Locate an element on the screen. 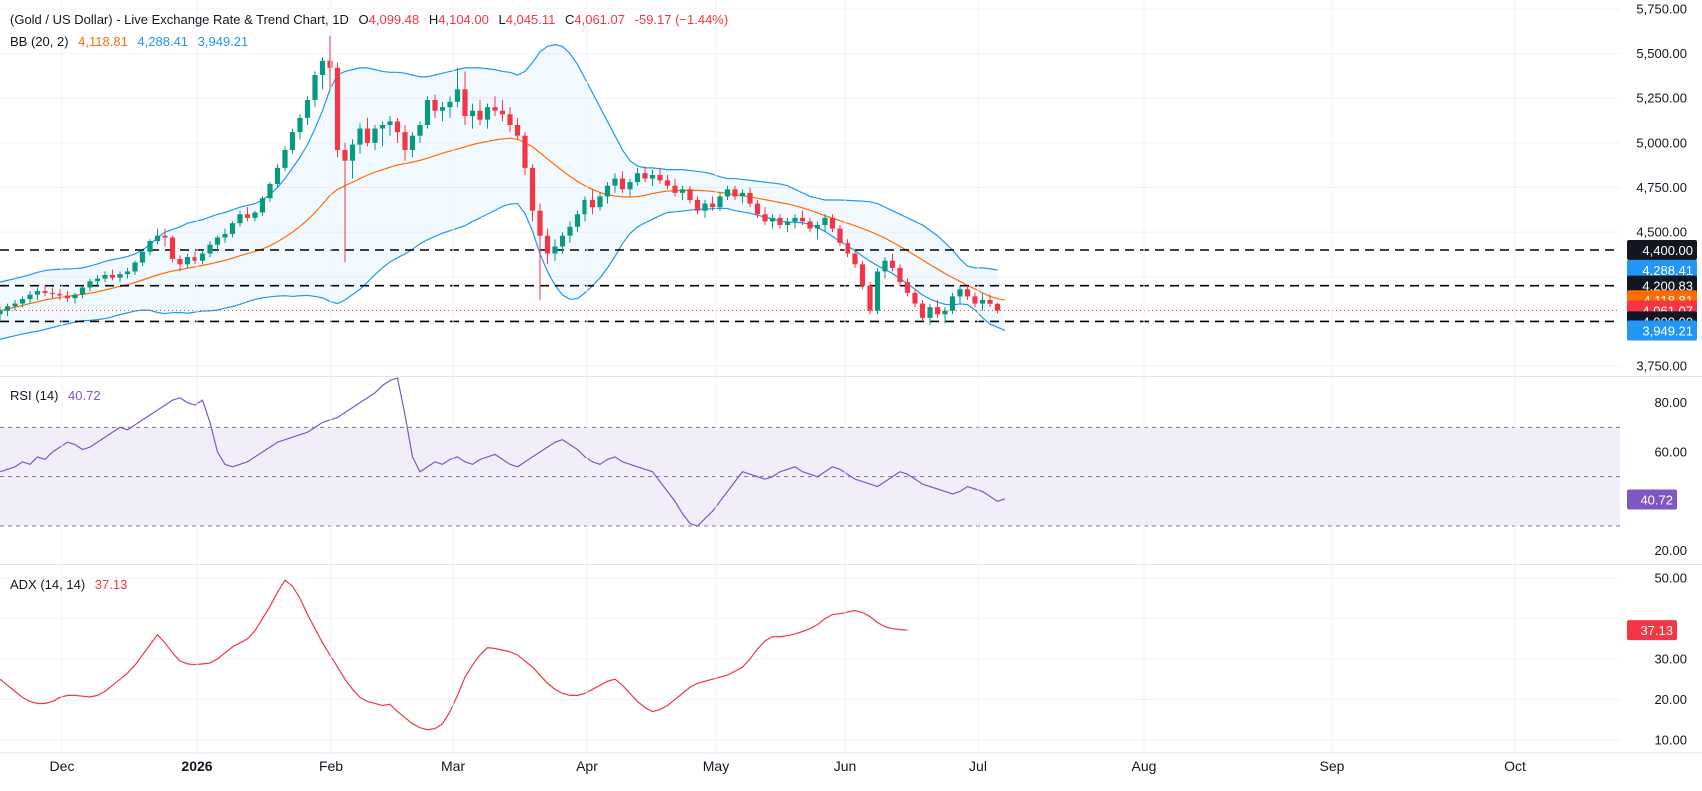  high-label: H is located at coordinates (433, 19).